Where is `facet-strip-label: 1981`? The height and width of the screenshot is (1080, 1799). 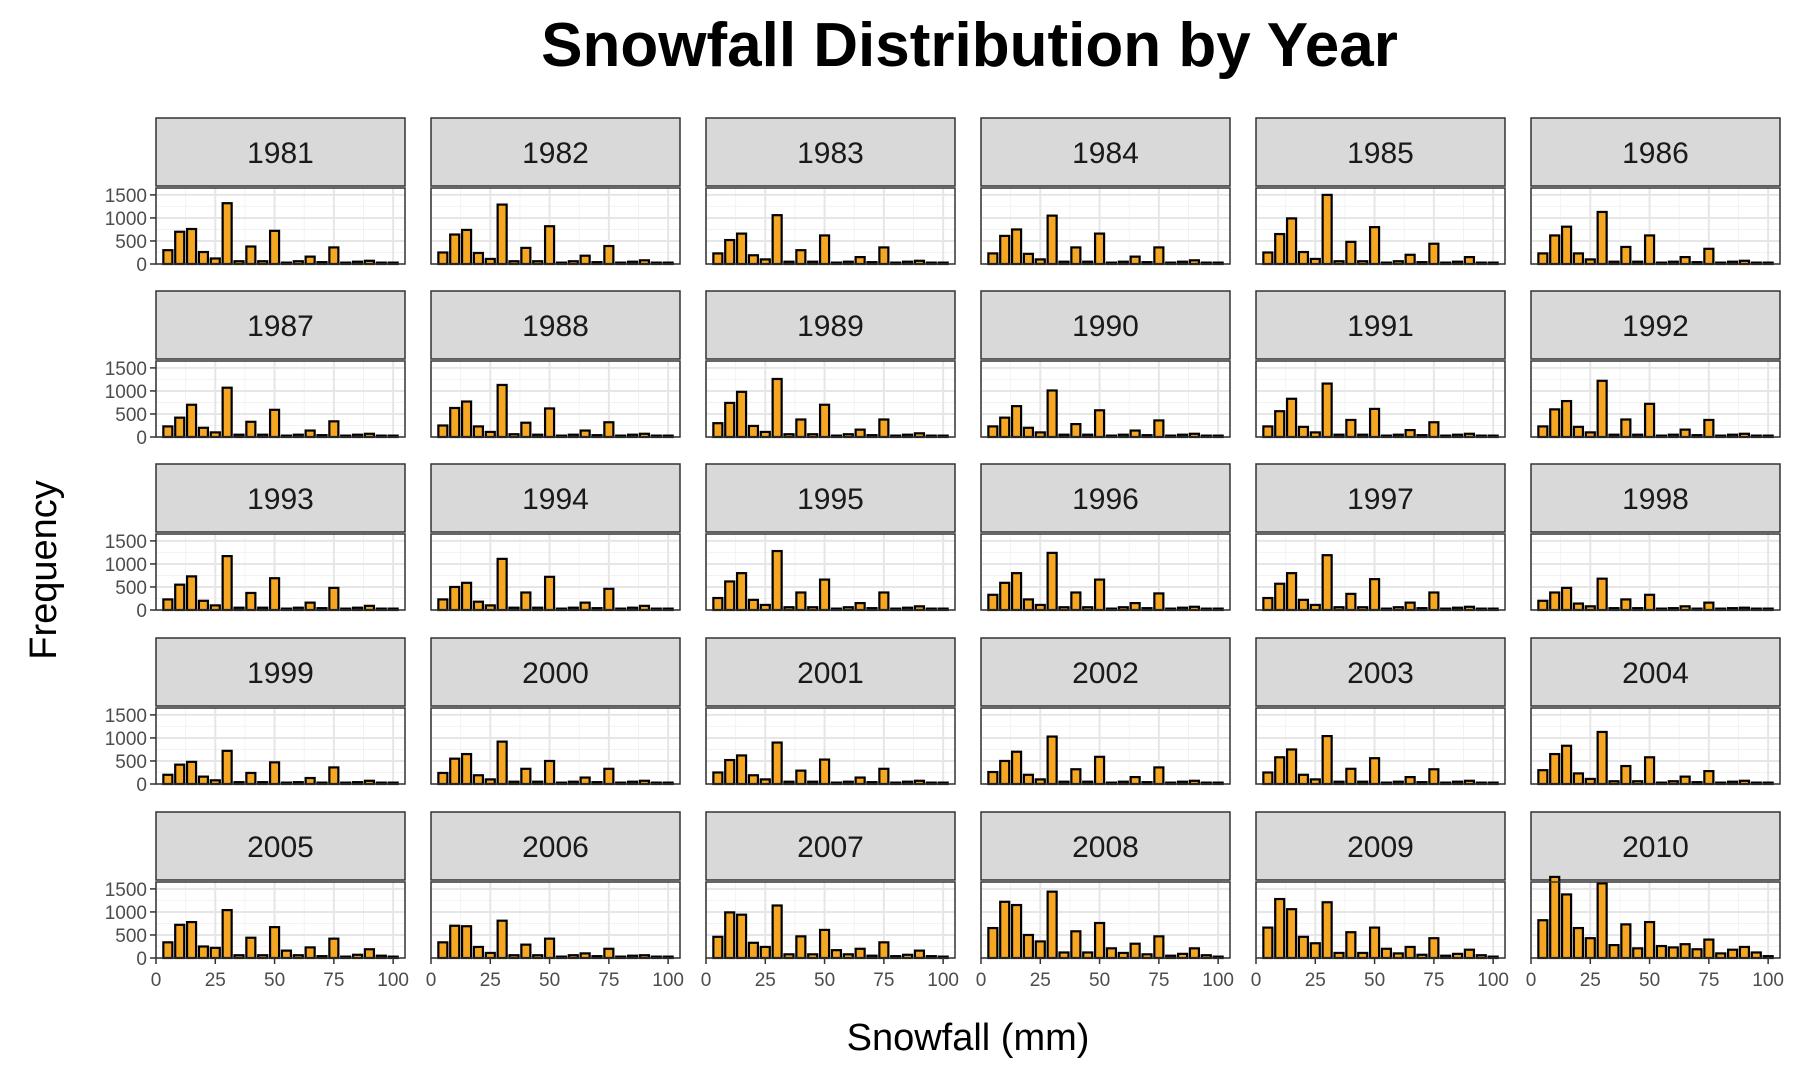
facet-strip-label: 1981 is located at coordinates (280, 153).